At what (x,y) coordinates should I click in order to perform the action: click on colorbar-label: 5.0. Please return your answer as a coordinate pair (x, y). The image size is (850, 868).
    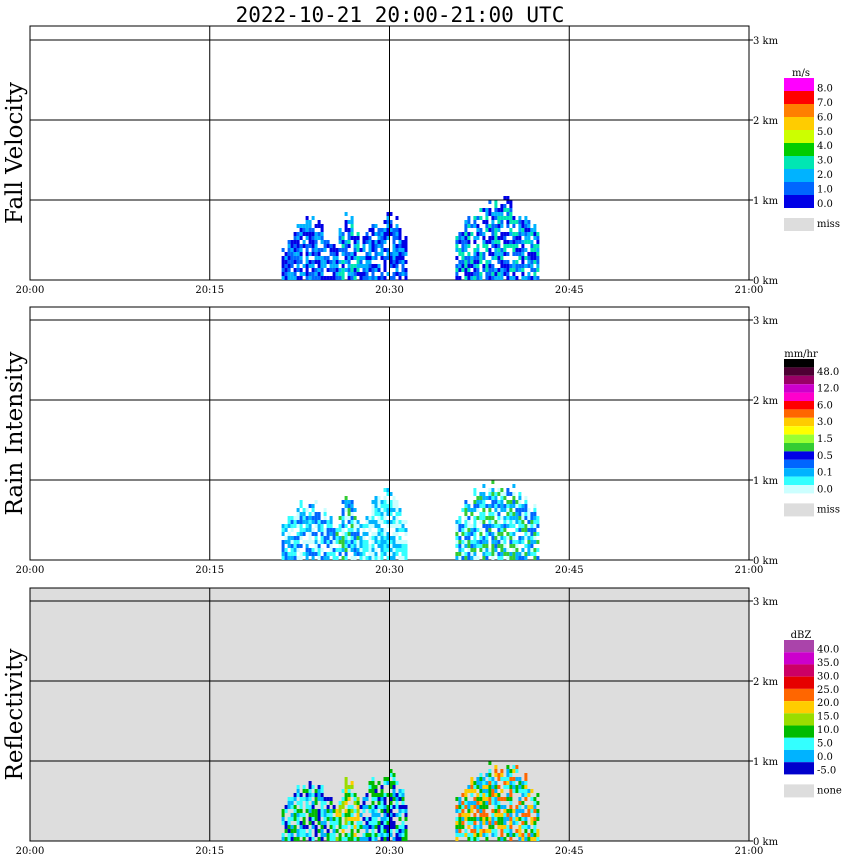
    Looking at the image, I should click on (825, 744).